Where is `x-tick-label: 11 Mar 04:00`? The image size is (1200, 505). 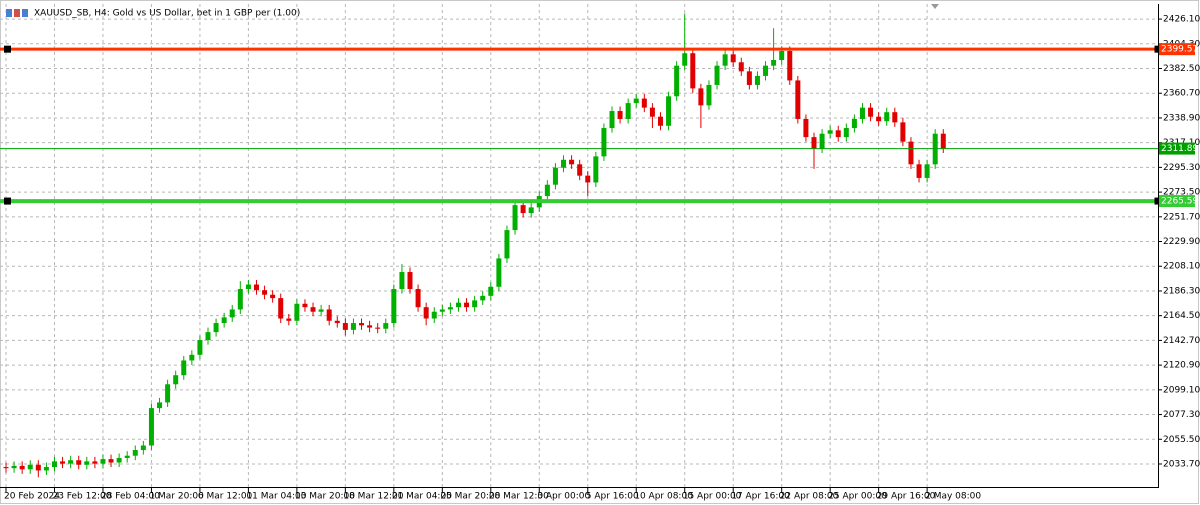
x-tick-label: 11 Mar 04:00 is located at coordinates (276, 497).